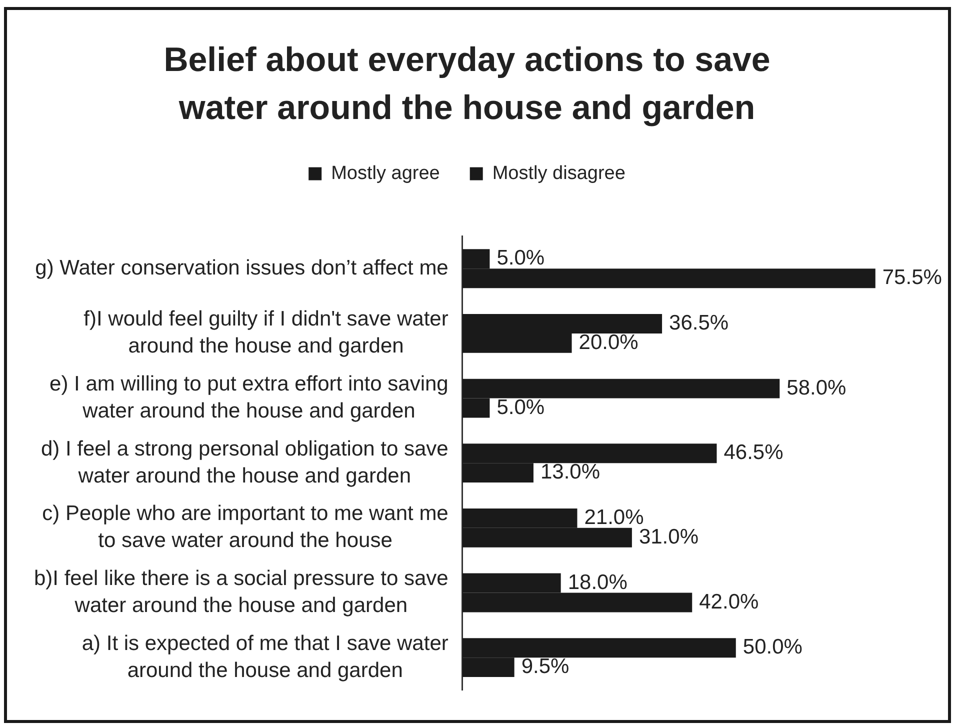 The image size is (961, 726). Describe the element at coordinates (772, 647) in the screenshot. I see `data-label: 50.0%` at that location.